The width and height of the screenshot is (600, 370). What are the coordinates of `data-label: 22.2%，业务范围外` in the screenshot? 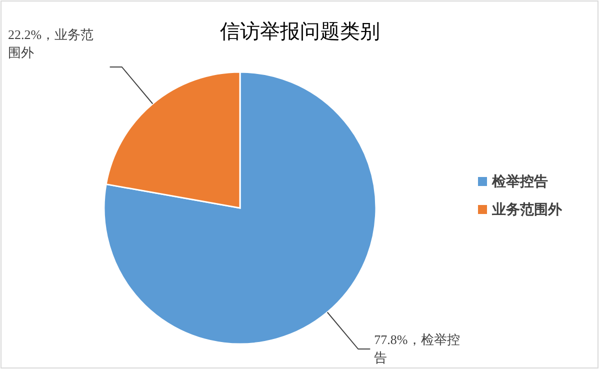 It's located at (51, 43).